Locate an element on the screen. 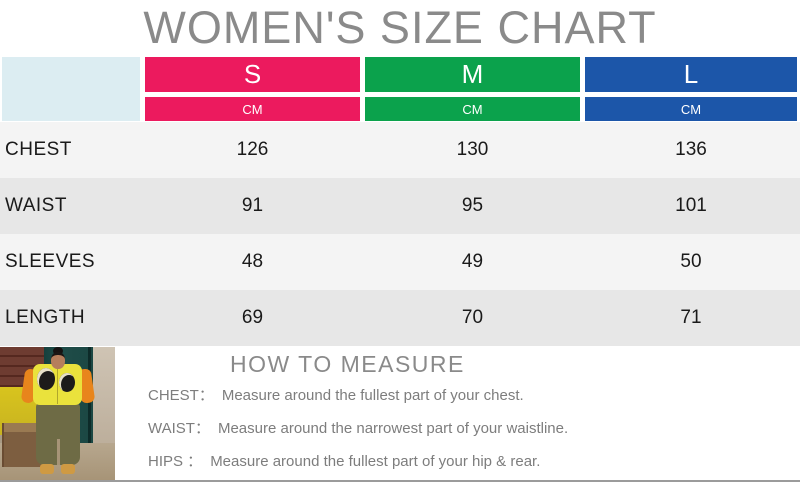 This screenshot has height=485, width=800. size-value: 91 is located at coordinates (252, 205).